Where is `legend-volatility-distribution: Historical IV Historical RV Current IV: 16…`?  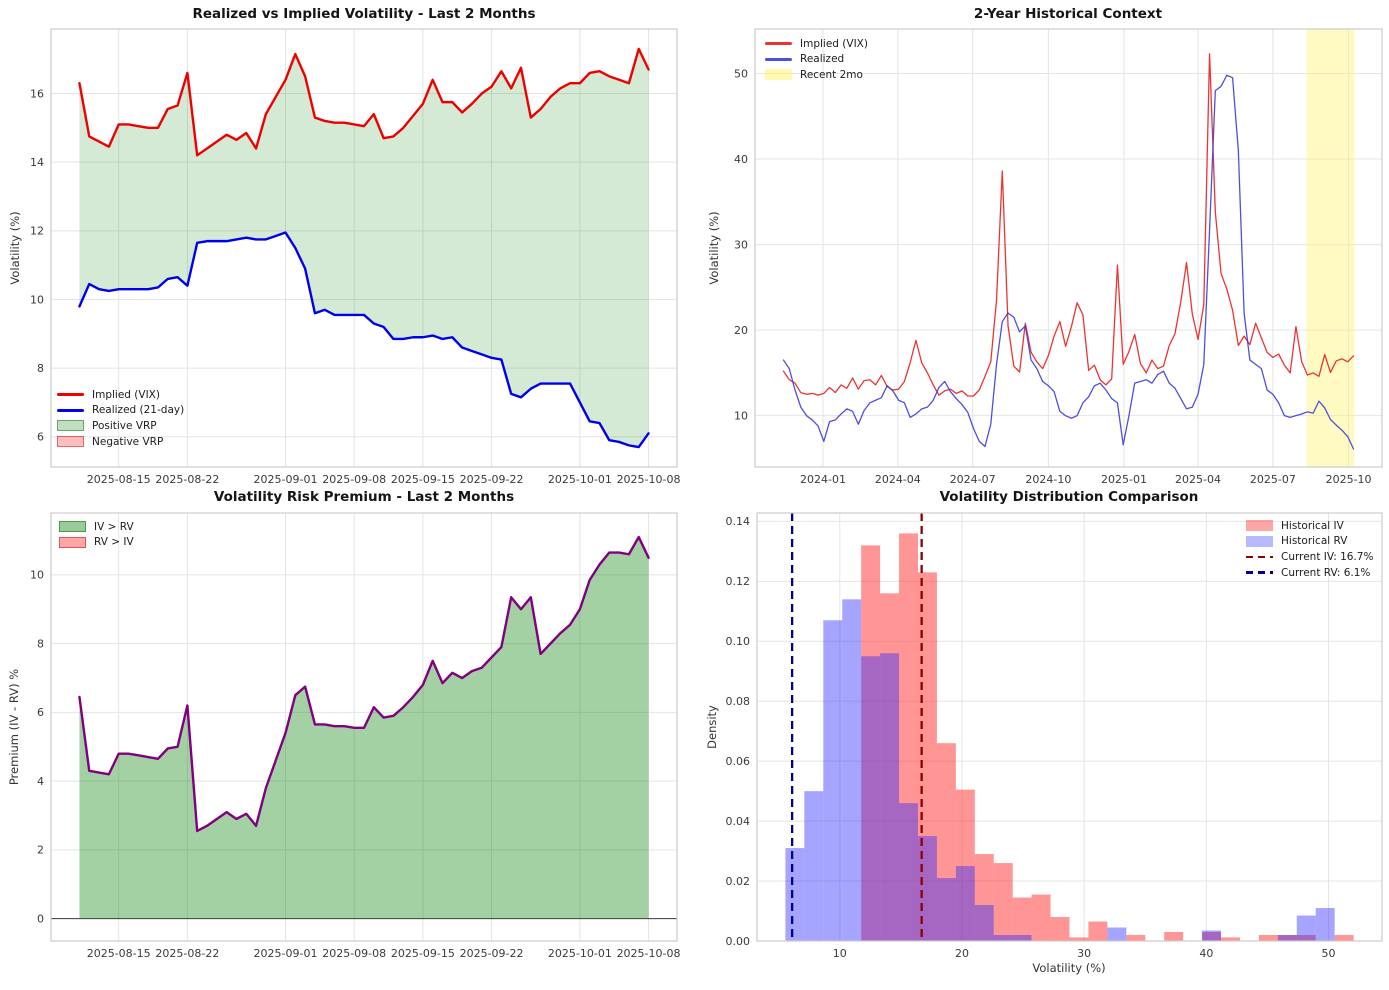 legend-volatility-distribution: Historical IV Historical RV Current IV: 16… is located at coordinates (1309, 549).